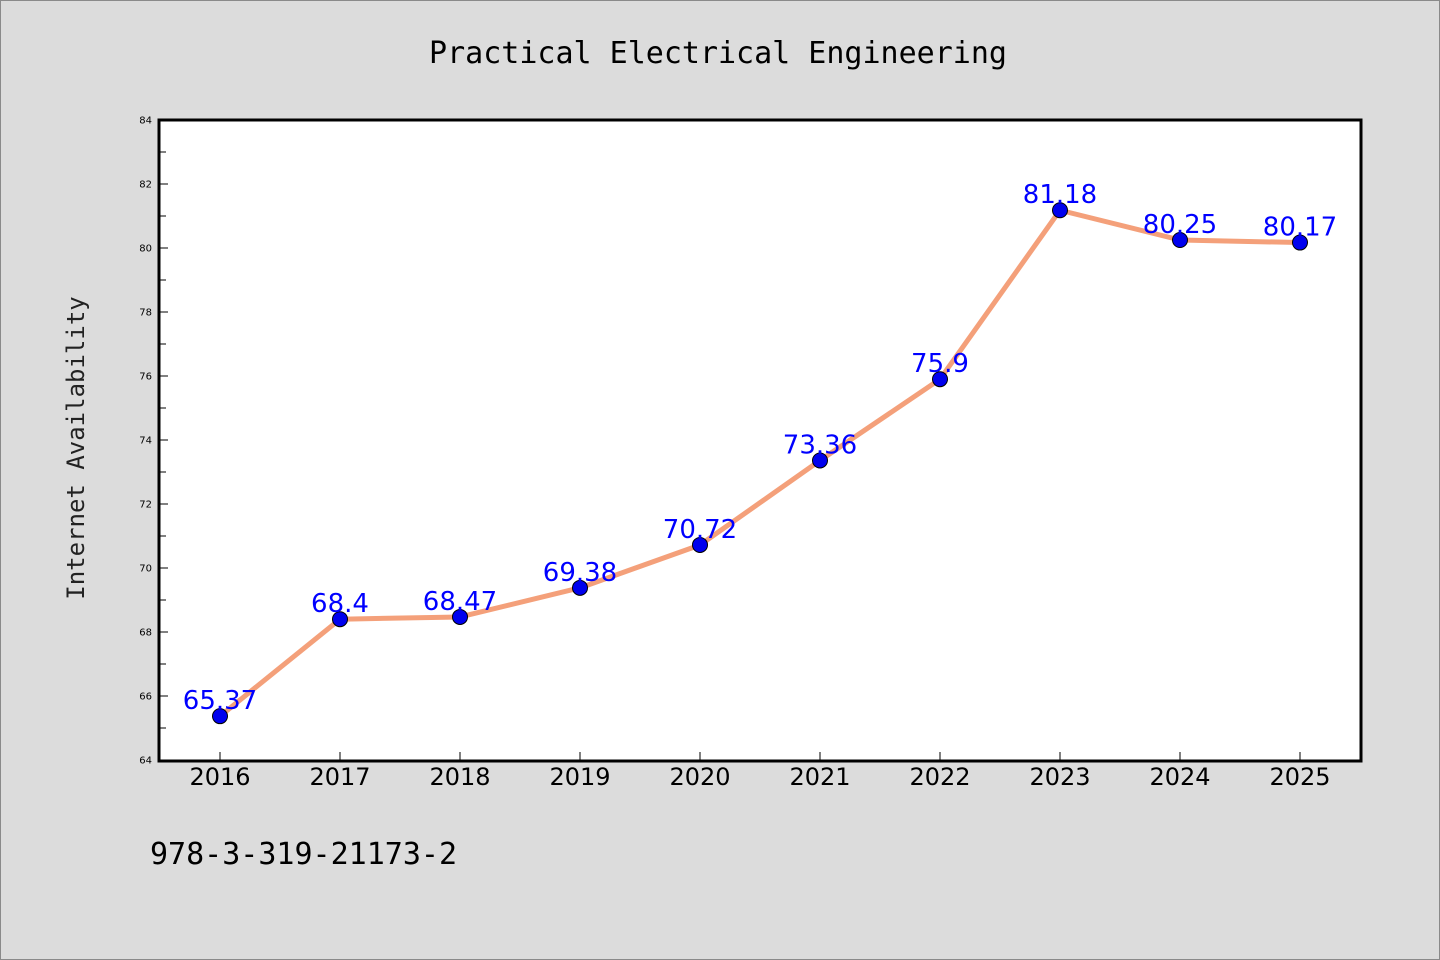 Image resolution: width=1440 pixels, height=960 pixels. I want to click on y-axis: 64 66 68 70 72 74 76 78 80 82 84, so click(153, 441).